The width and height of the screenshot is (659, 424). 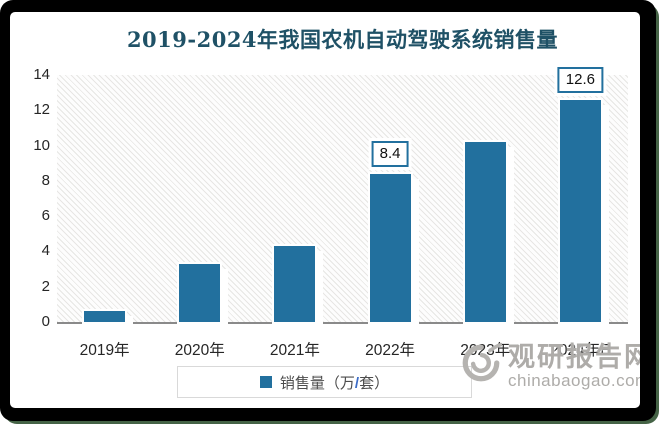 What do you see at coordinates (200, 293) in the screenshot?
I see `bar-2020年` at bounding box center [200, 293].